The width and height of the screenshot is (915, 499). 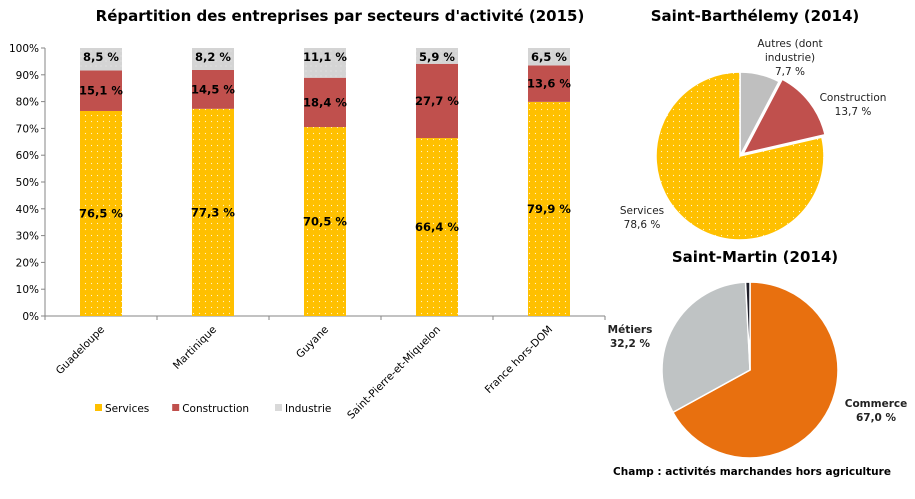 I want to click on data-label: 76,5 %, so click(x=101, y=213).